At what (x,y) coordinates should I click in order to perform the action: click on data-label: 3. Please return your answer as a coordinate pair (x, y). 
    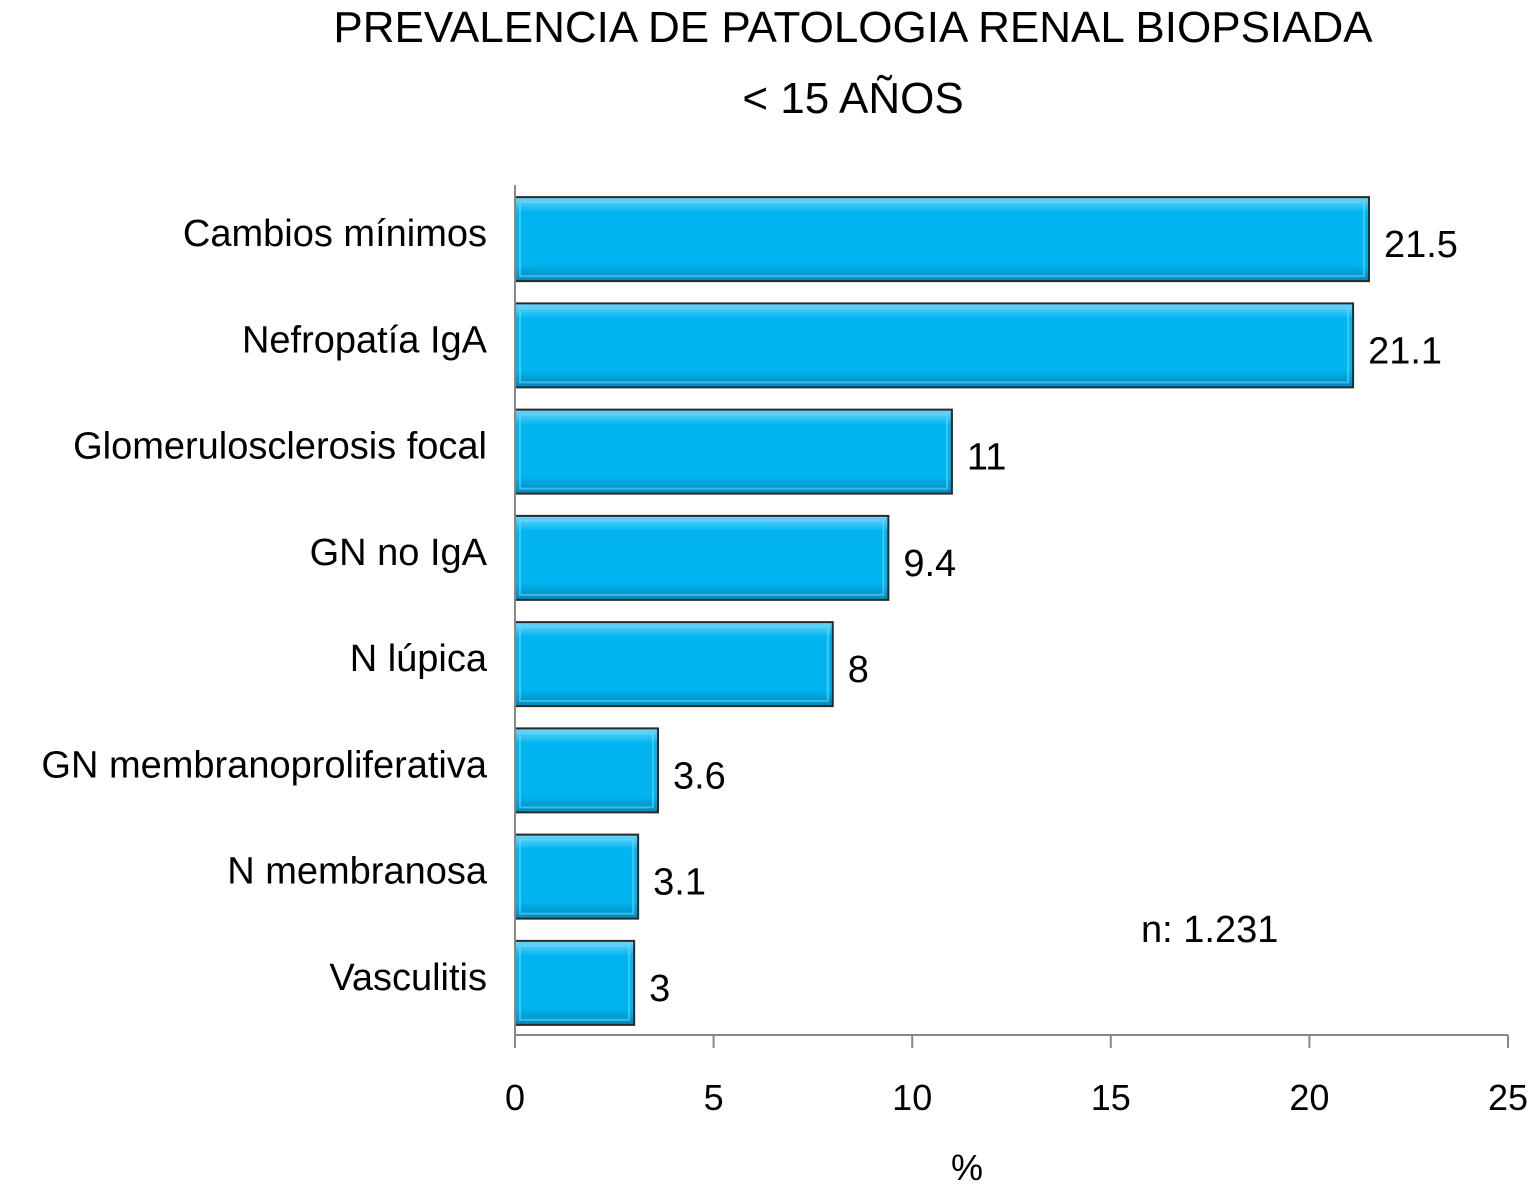
    Looking at the image, I should click on (659, 989).